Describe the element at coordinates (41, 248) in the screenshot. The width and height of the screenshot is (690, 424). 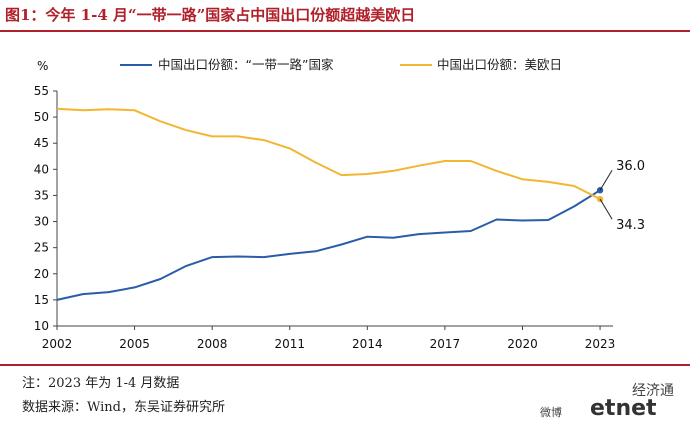
I see `y-tick-label: 25` at that location.